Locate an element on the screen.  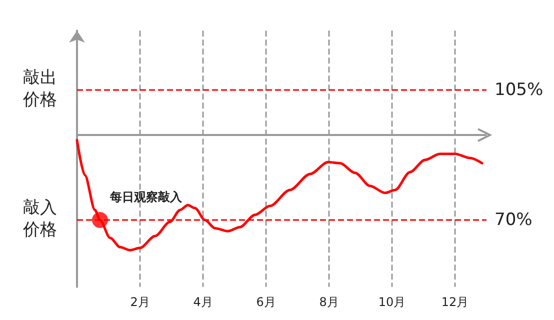
text: 敲入价格 is located at coordinates (39, 219).